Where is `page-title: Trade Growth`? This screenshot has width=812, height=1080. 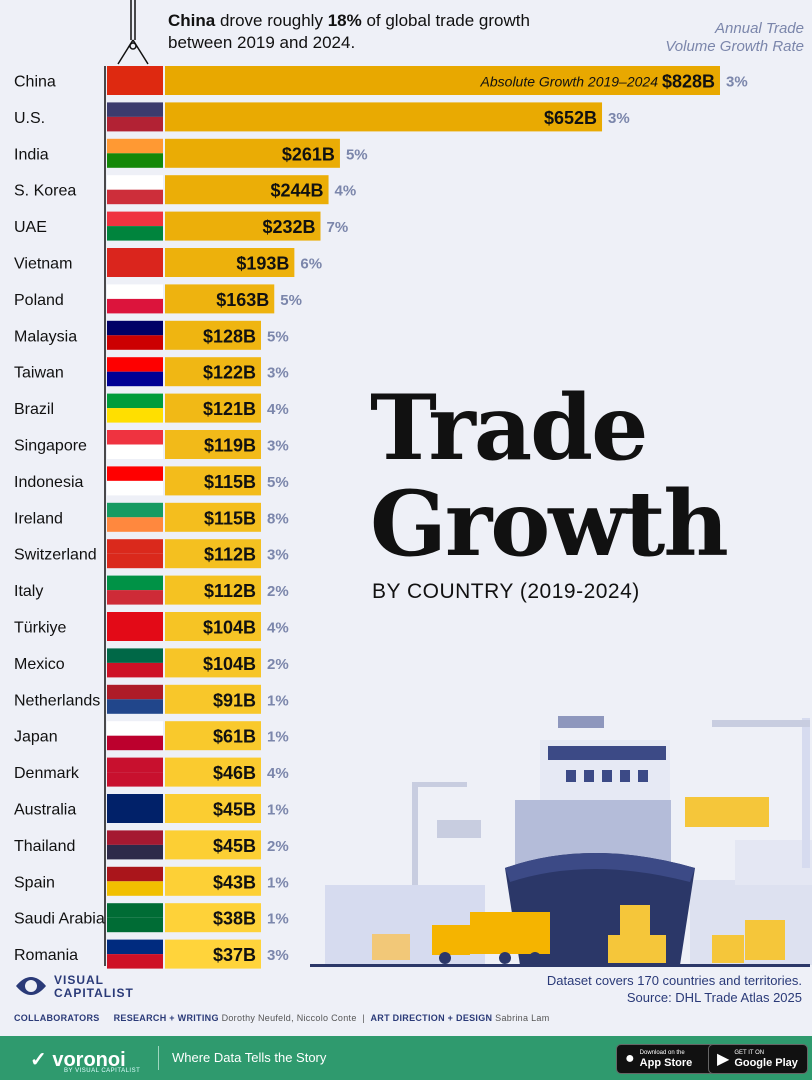
page-title: Trade Growth is located at coordinates (549, 476).